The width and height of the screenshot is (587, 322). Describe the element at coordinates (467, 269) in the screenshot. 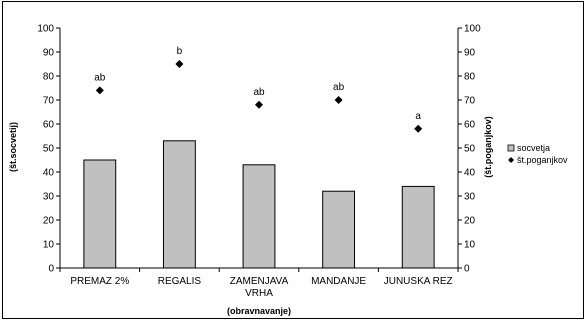

I see `y2-tick-label: 0` at that location.